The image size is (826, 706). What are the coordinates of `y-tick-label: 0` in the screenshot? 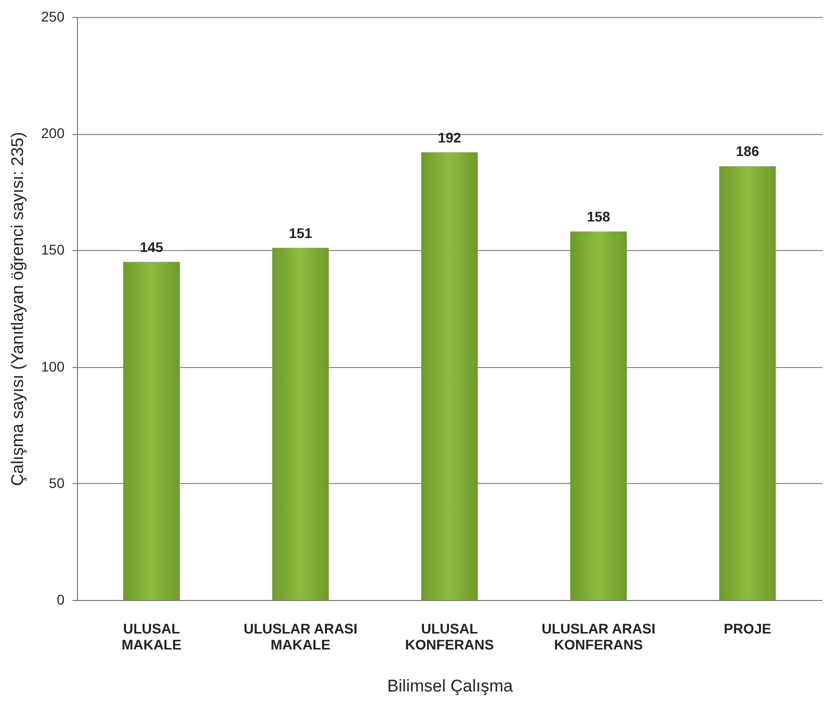 It's located at (60, 600).